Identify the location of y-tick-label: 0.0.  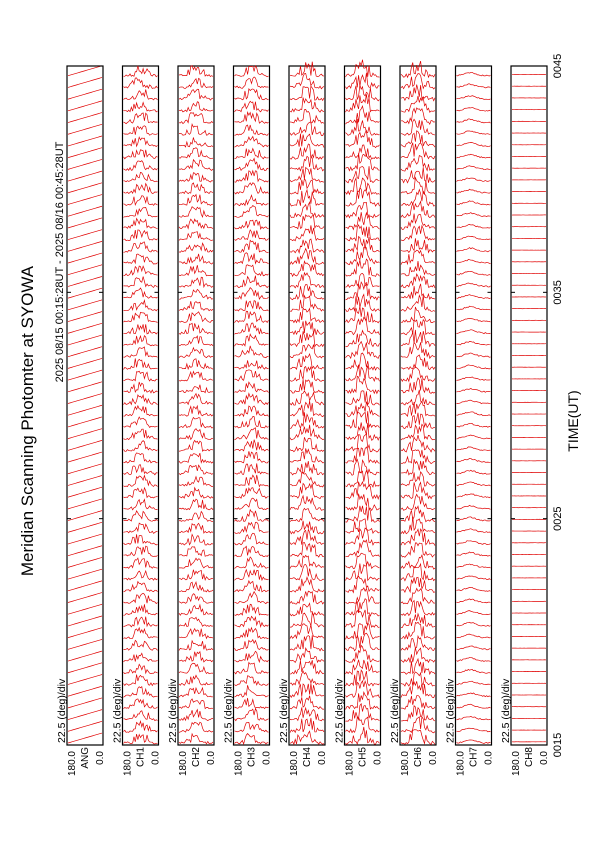
(489, 758).